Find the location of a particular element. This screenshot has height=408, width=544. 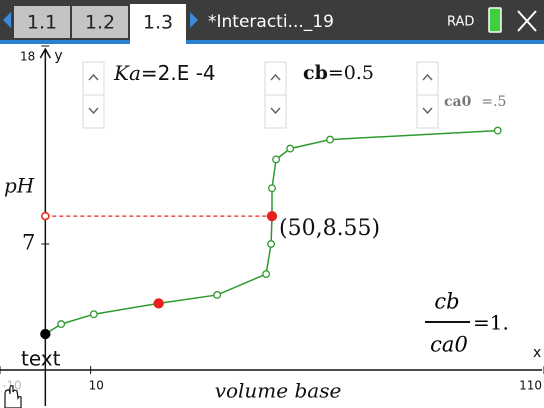

top-bar-stripe is located at coordinates (272, 42).